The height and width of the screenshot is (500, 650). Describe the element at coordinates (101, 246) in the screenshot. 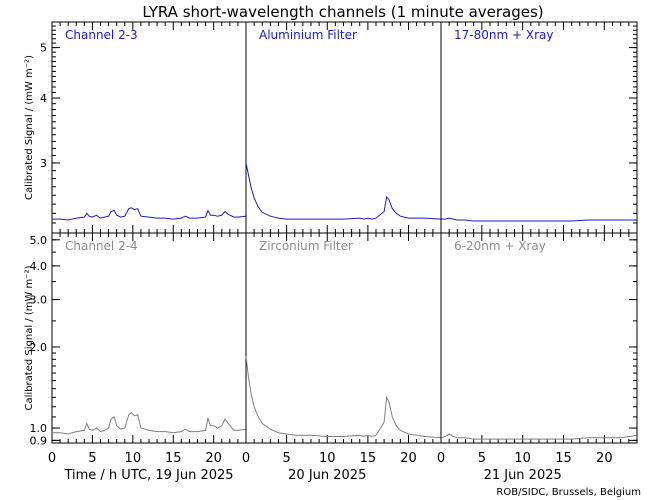

I see `panel-title: Channel 2-4` at that location.